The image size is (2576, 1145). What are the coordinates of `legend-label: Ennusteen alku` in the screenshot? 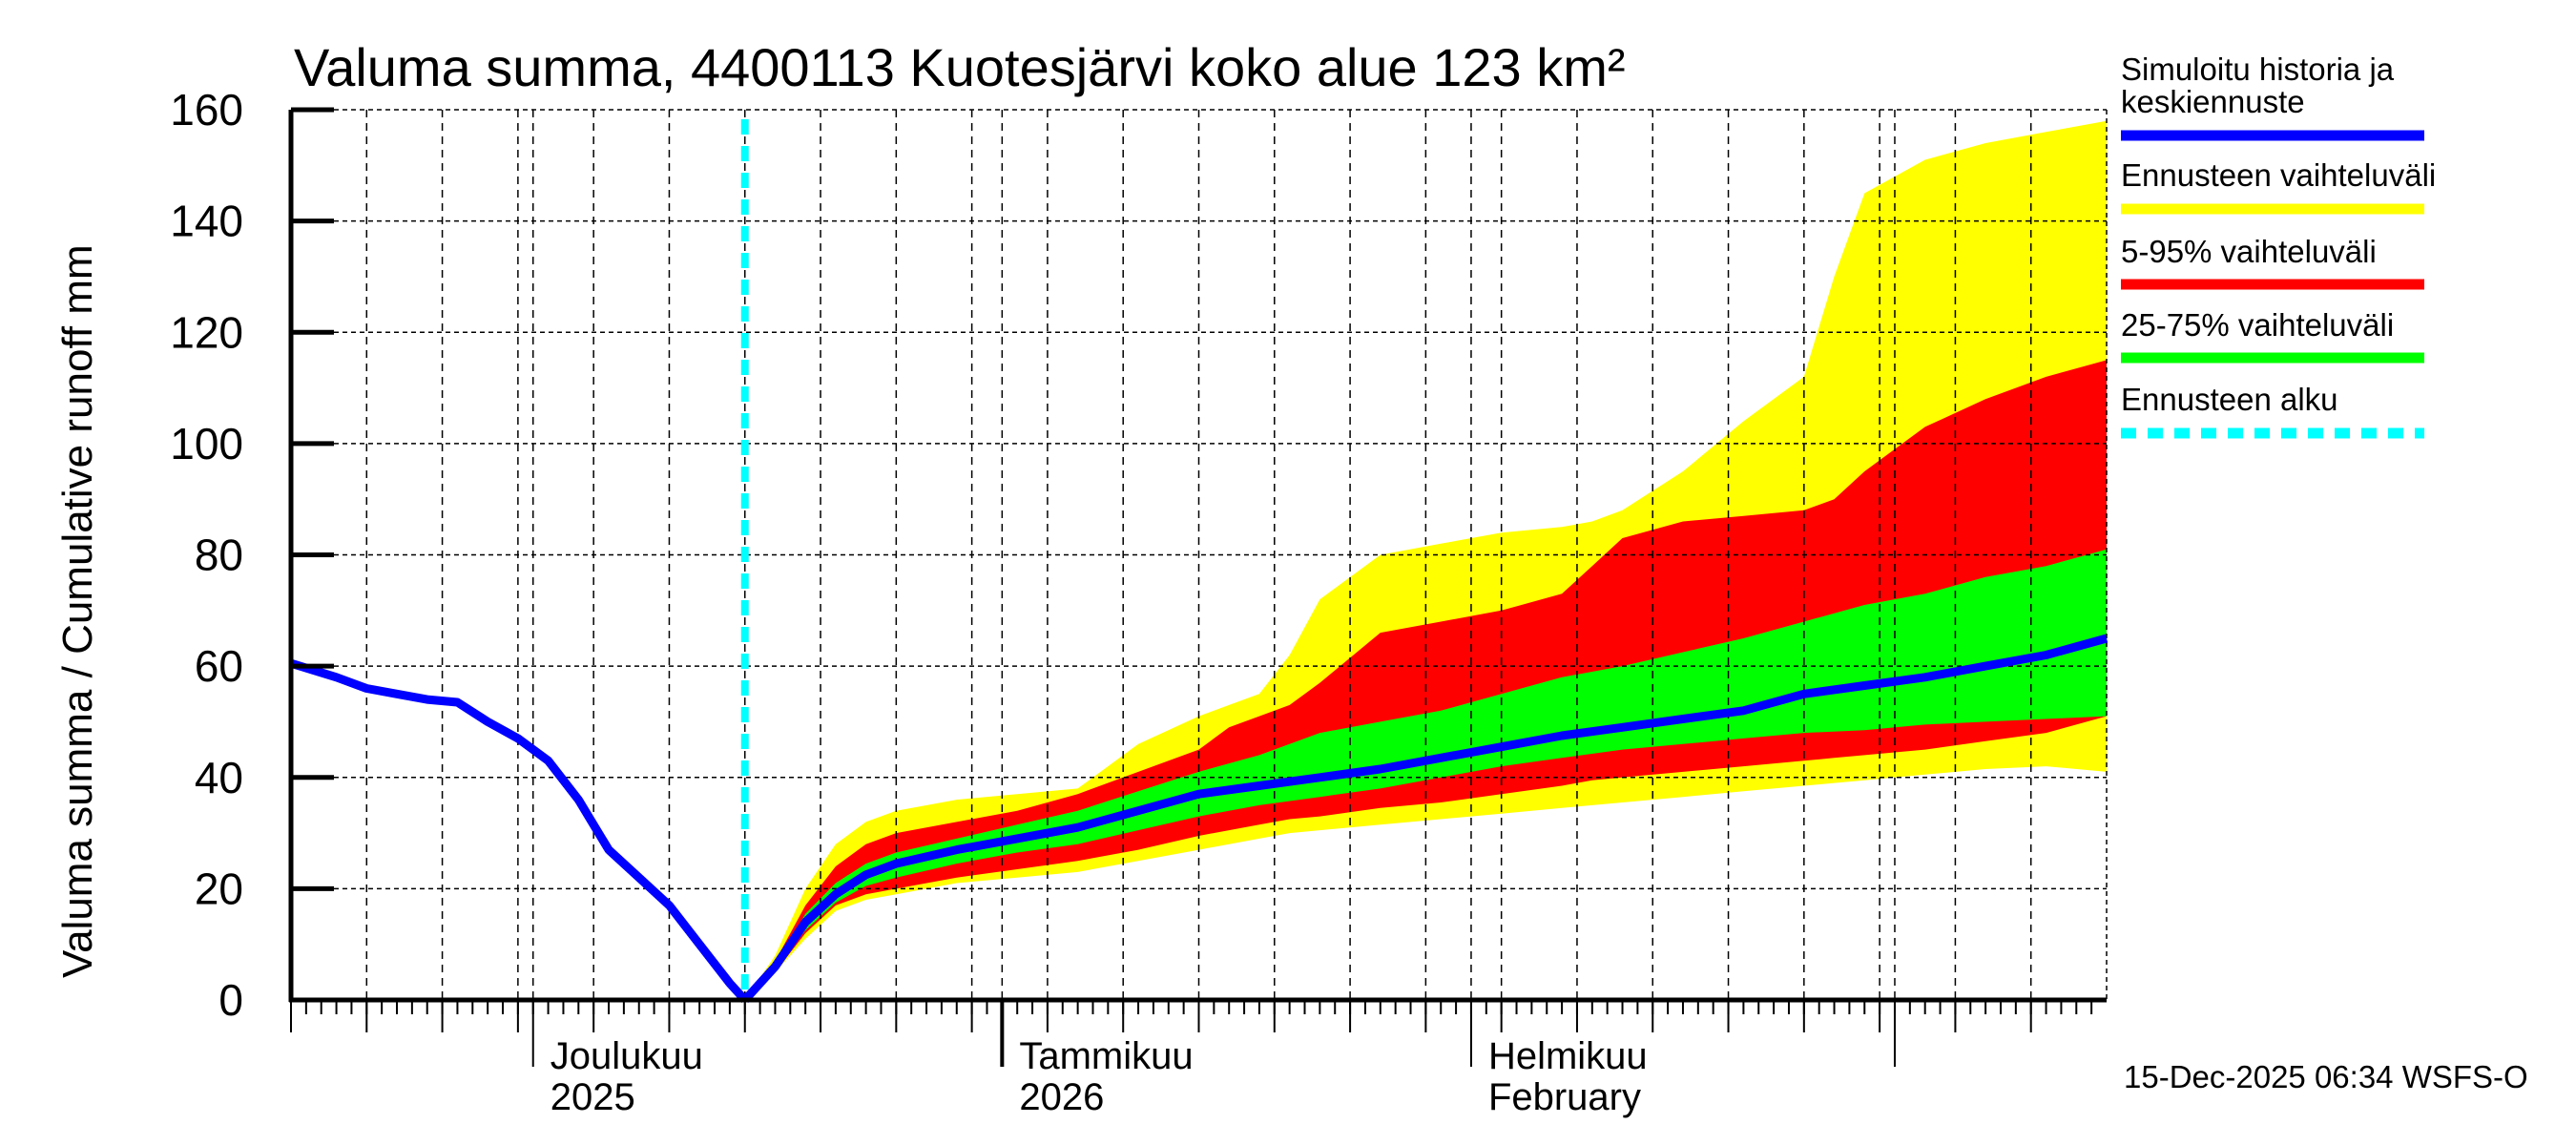 It's located at (2229, 400).